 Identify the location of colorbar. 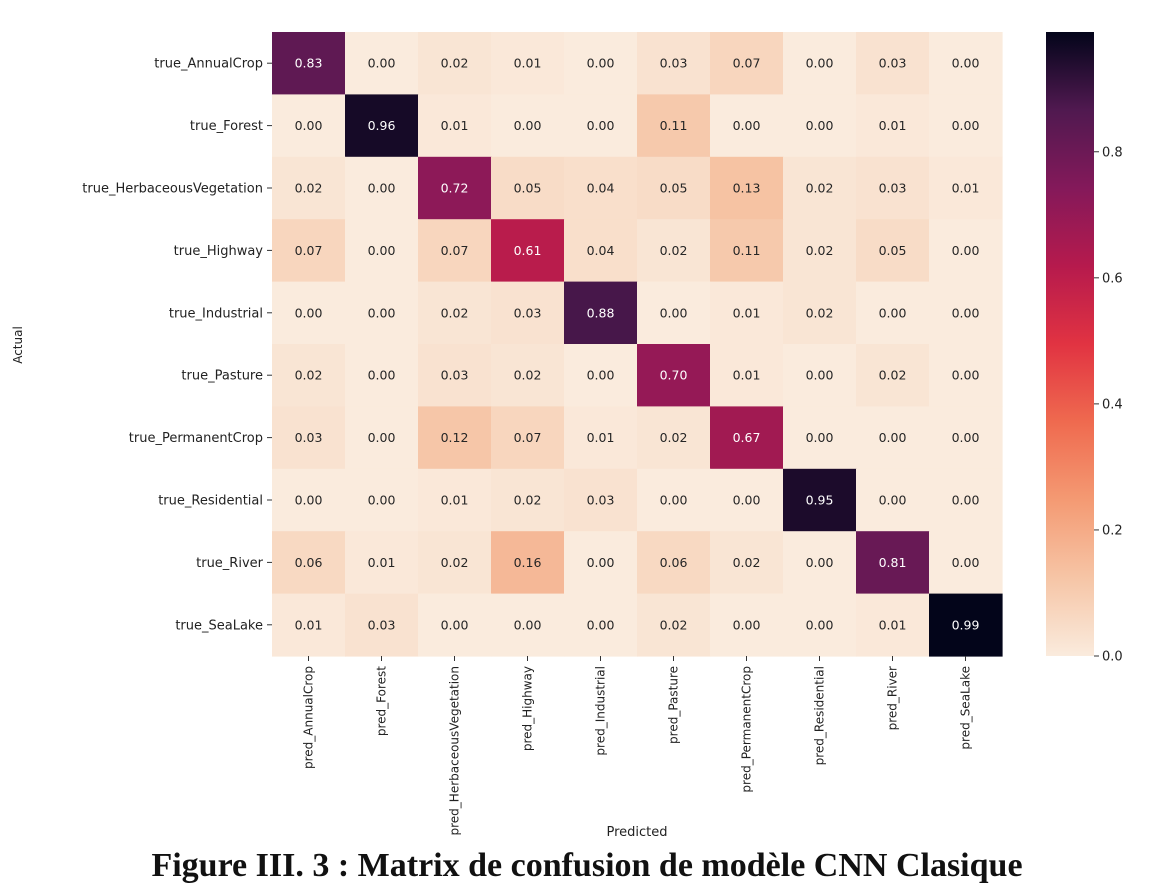
(1070, 344).